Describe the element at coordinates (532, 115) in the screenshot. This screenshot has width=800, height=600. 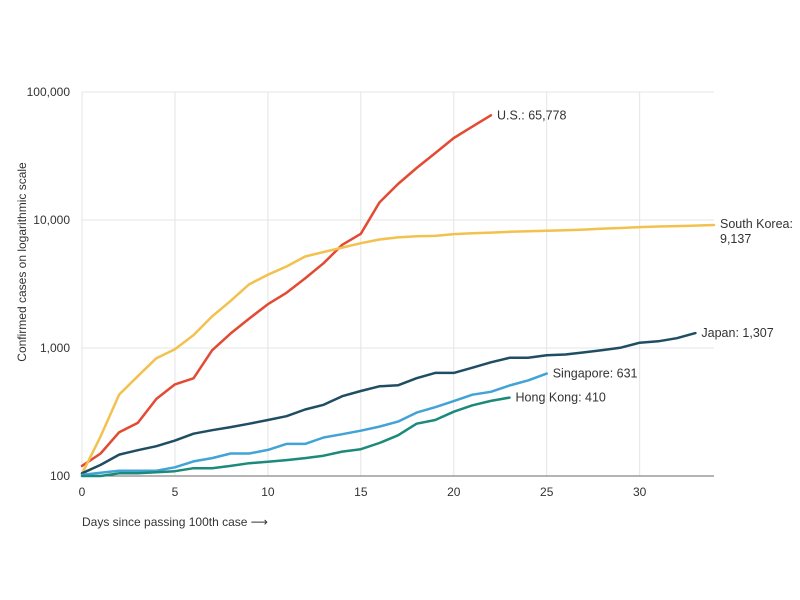
I see `series-label-u-s-: U.S.: 65,778` at that location.